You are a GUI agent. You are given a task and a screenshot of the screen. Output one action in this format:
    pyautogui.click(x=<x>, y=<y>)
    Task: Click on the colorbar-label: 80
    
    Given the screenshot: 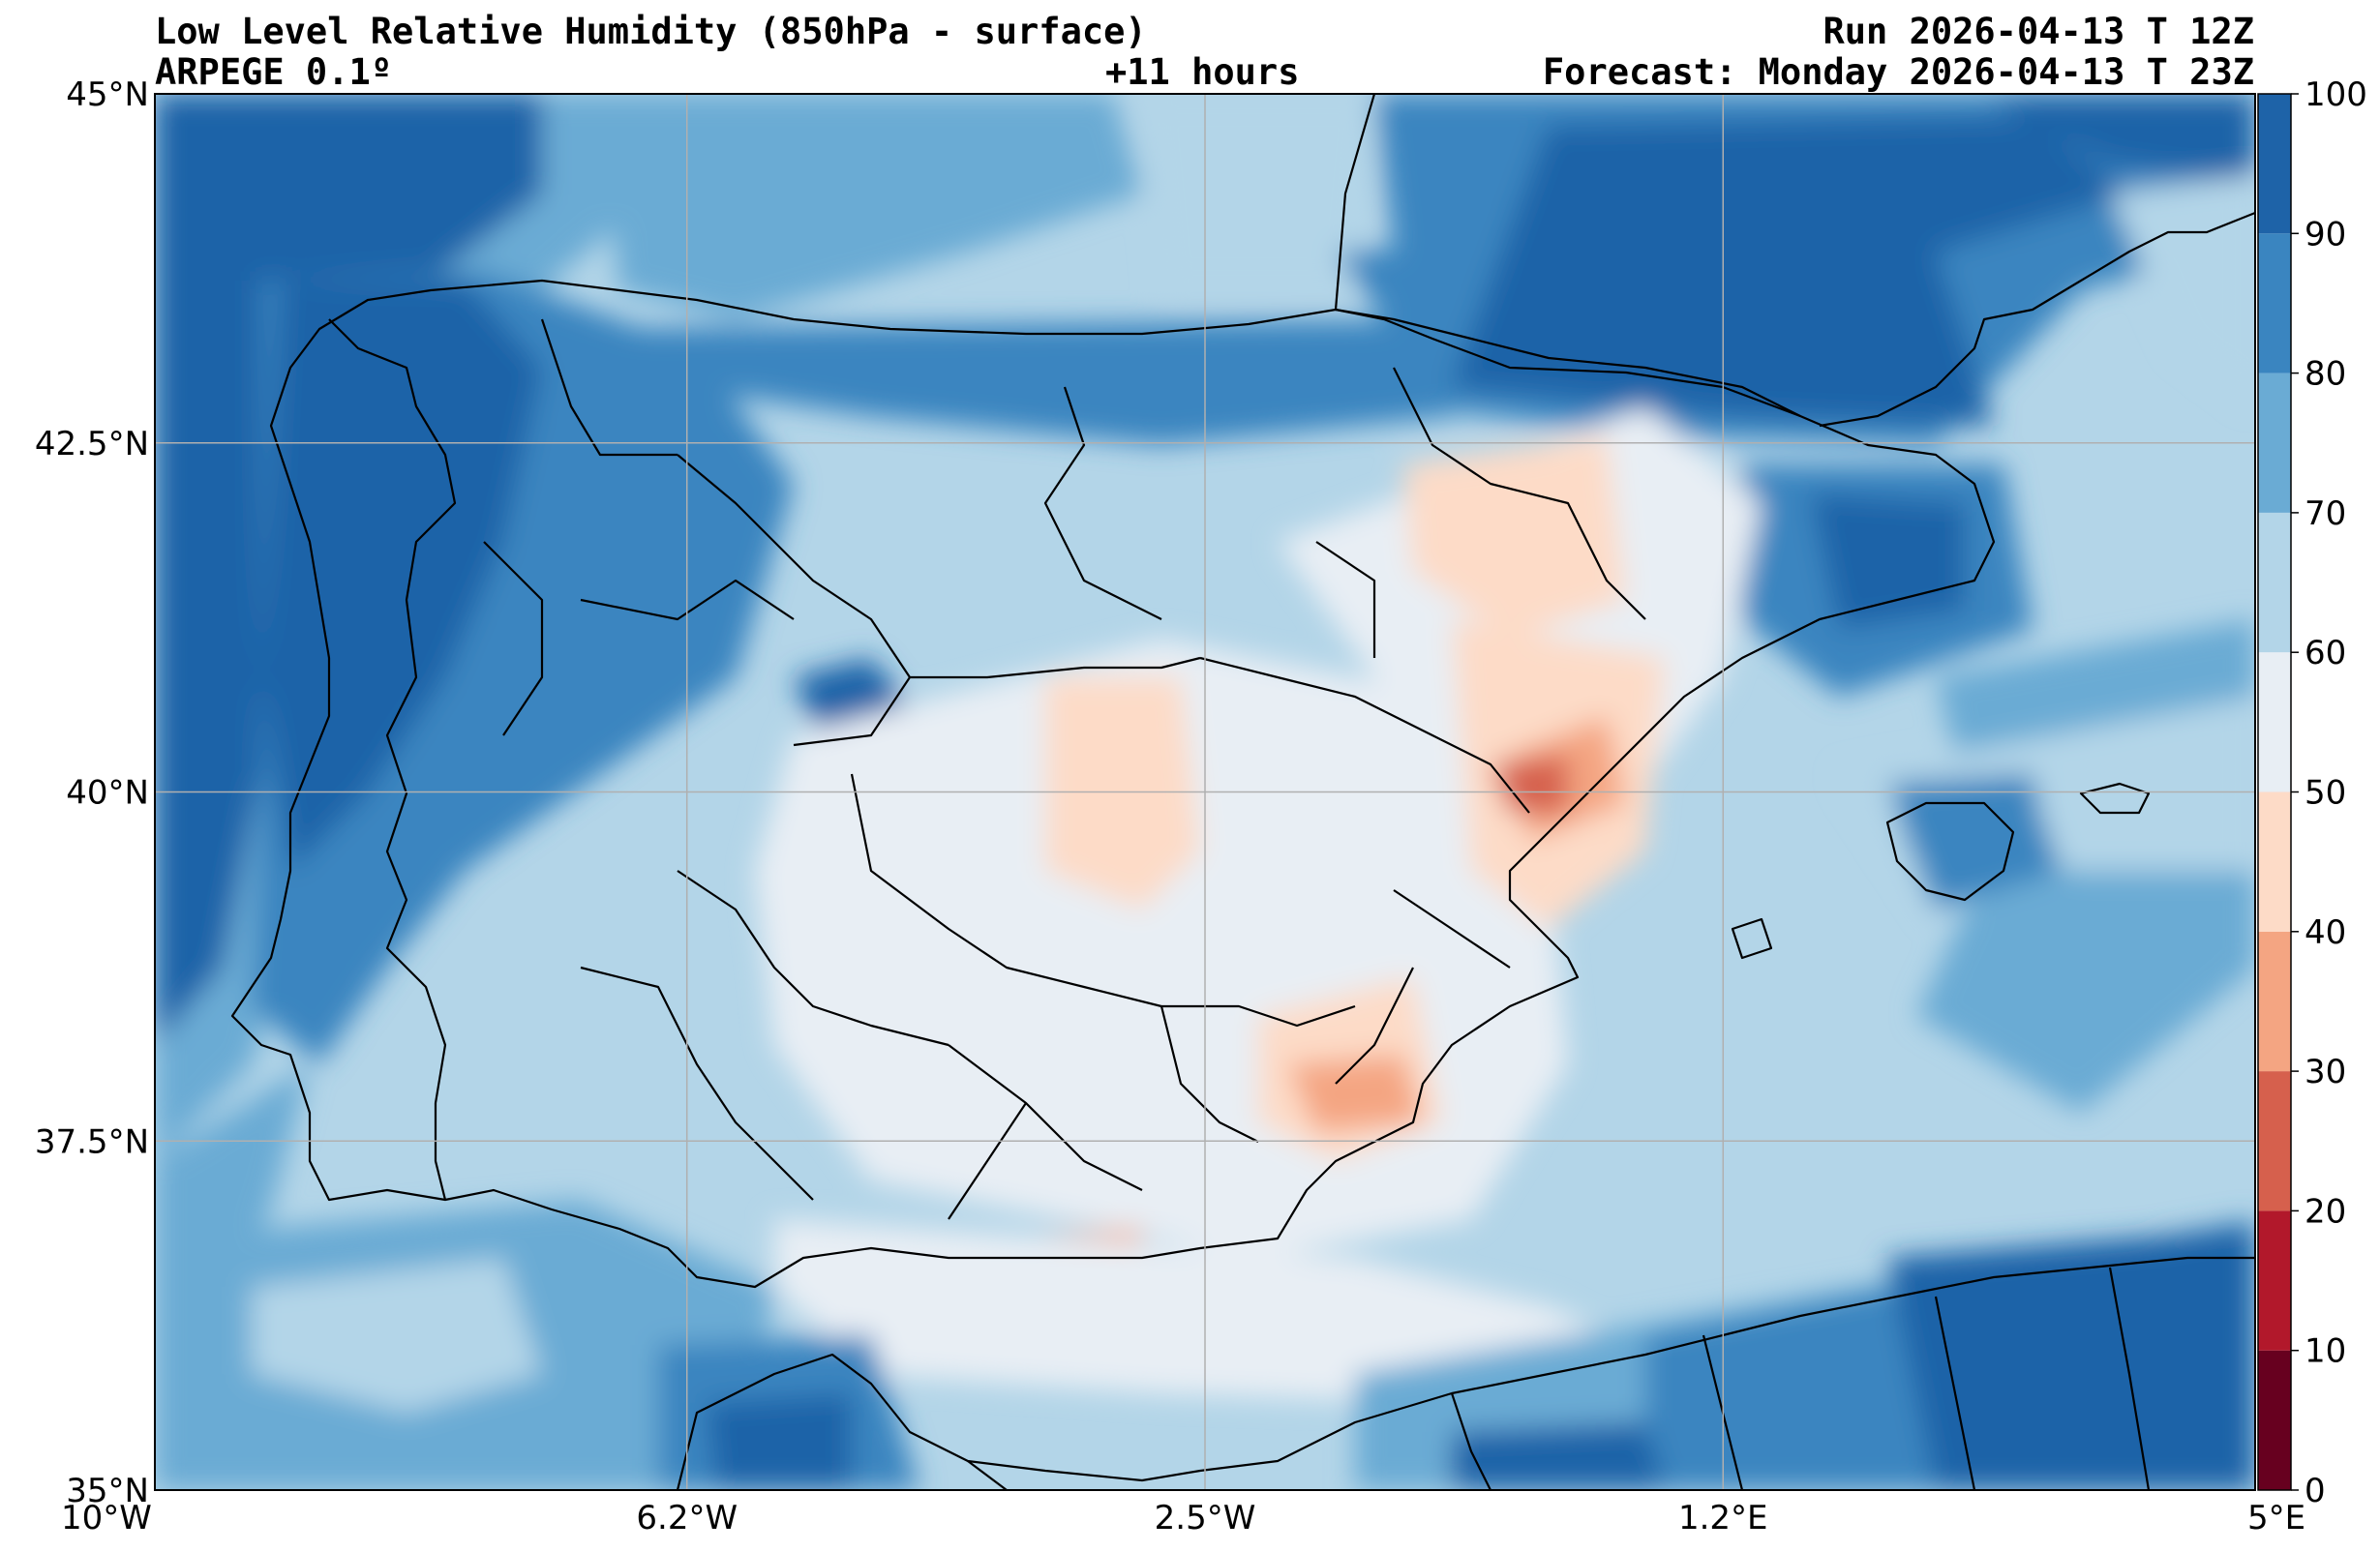 What is the action you would take?
    pyautogui.click(x=2325, y=375)
    